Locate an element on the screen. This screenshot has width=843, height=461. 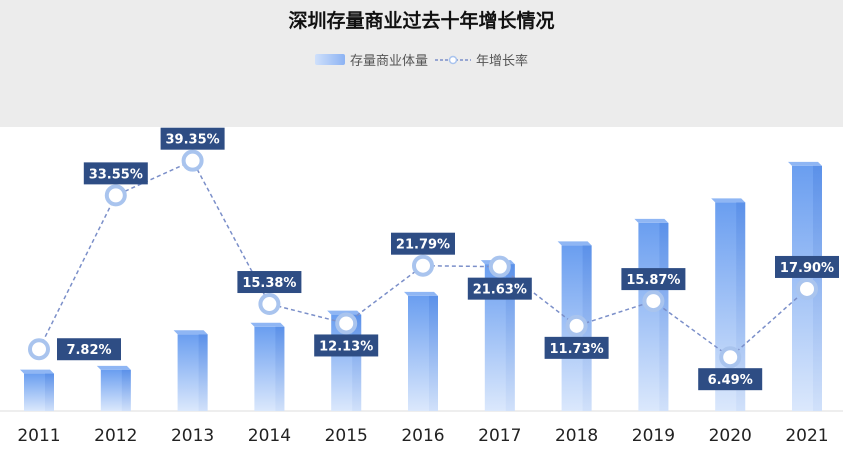
growth-label-2014: 15.38% is located at coordinates (269, 282).